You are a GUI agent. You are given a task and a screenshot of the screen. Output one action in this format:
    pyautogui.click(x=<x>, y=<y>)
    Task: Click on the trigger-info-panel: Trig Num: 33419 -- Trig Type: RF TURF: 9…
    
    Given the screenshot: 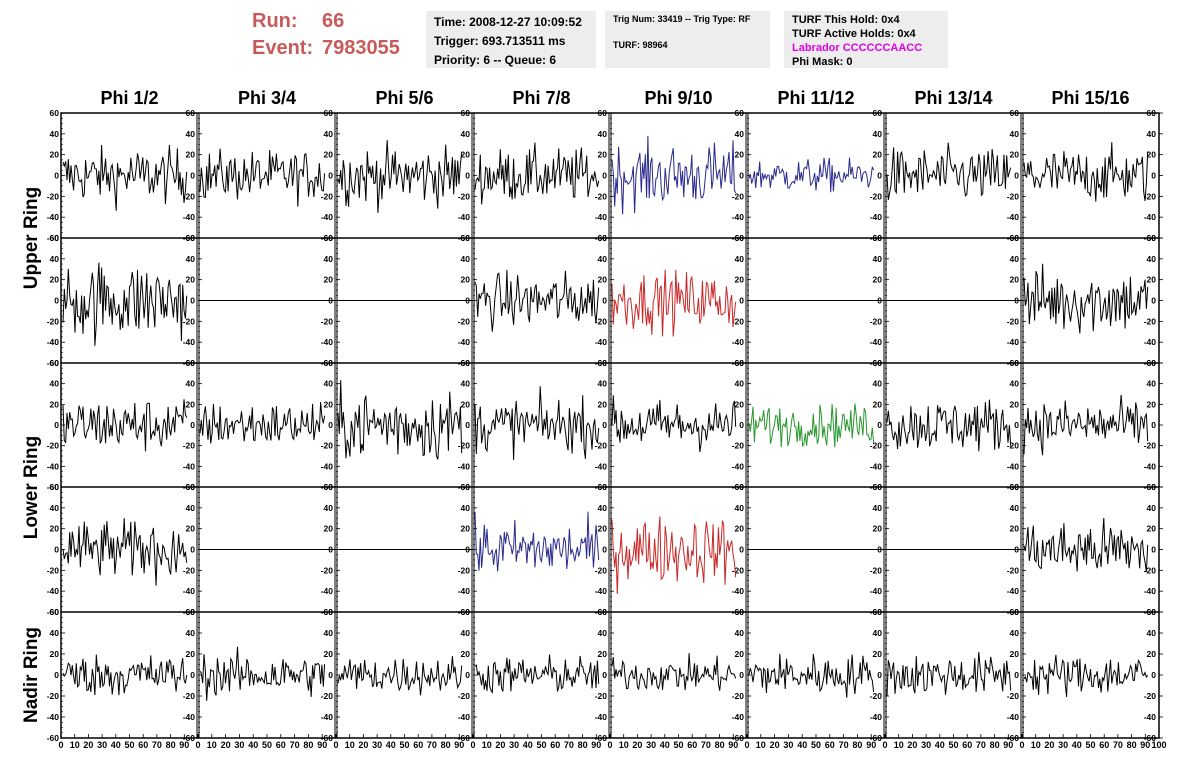 What is the action you would take?
    pyautogui.click(x=687, y=39)
    